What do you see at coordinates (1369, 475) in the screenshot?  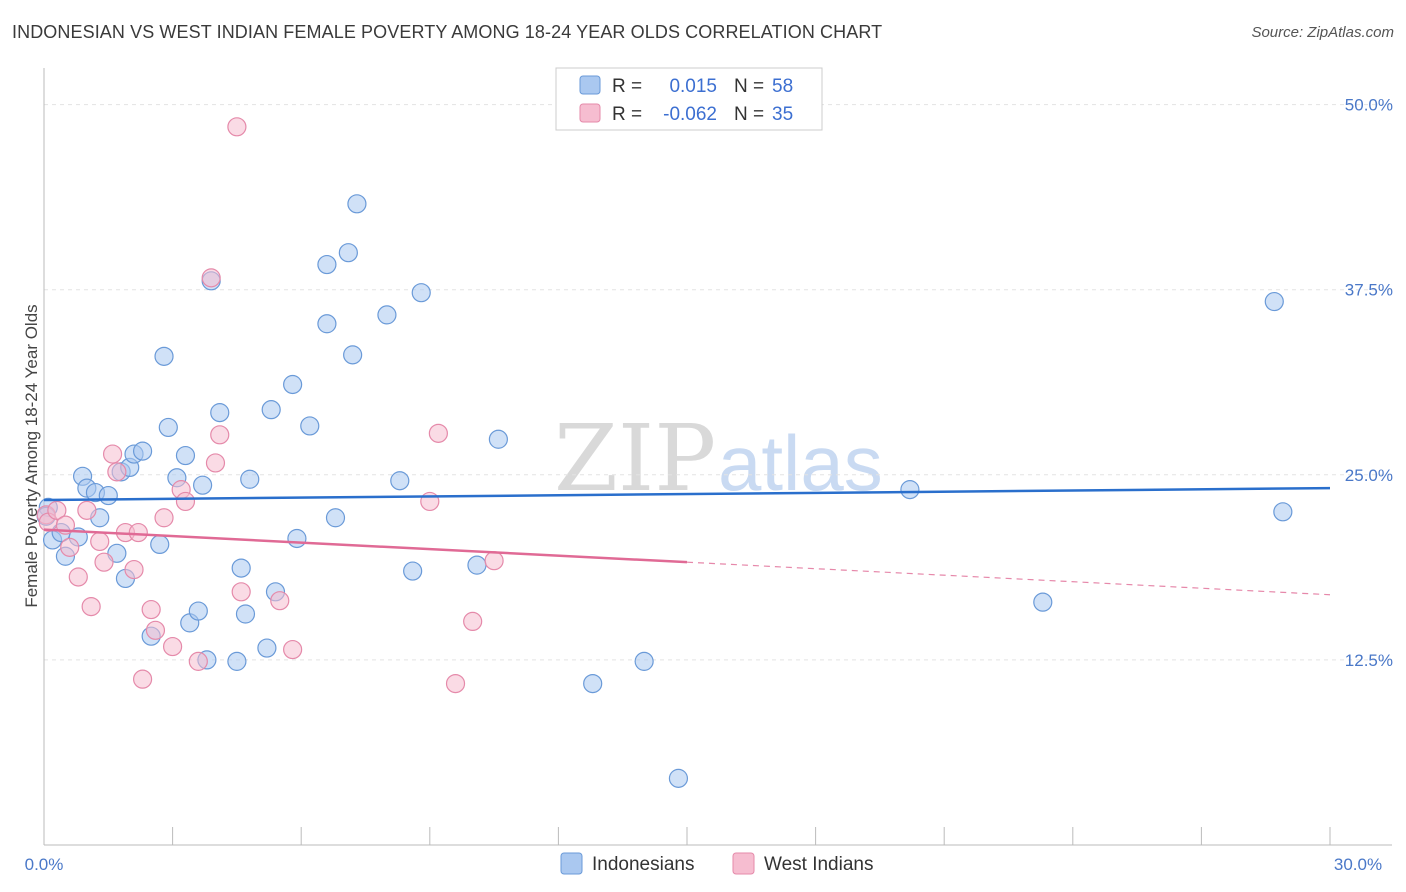 I see `y-tick-label-1: 25.0%` at bounding box center [1369, 475].